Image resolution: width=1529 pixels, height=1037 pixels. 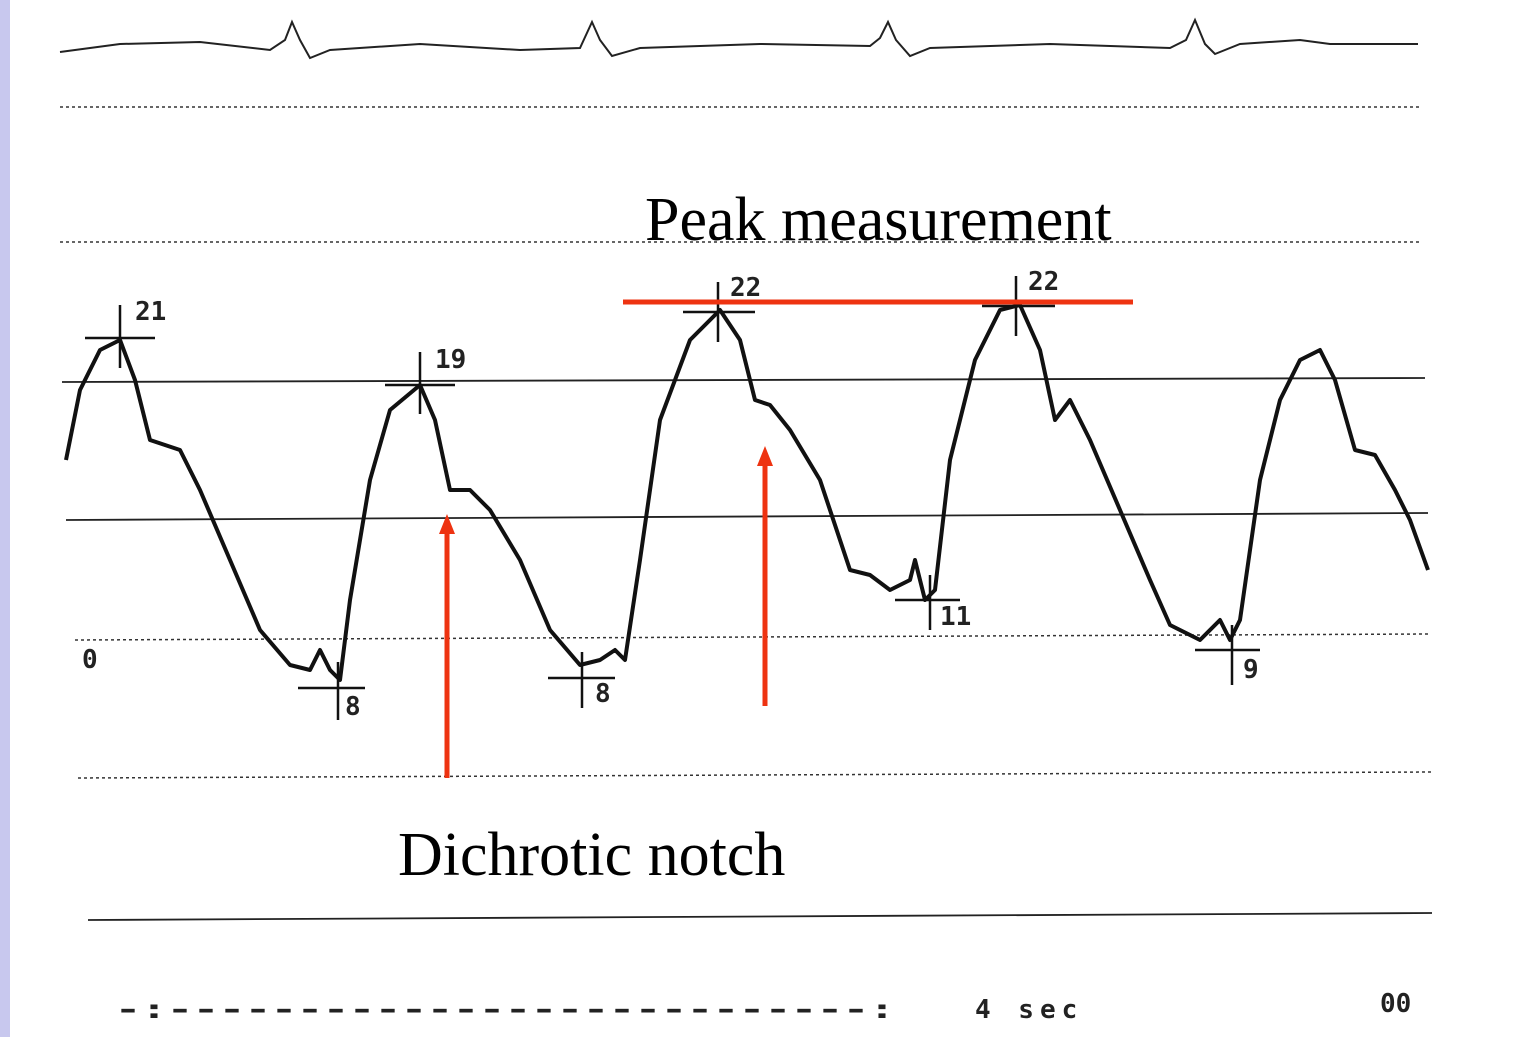 What do you see at coordinates (1251, 670) in the screenshot?
I see `trough-label: 9` at bounding box center [1251, 670].